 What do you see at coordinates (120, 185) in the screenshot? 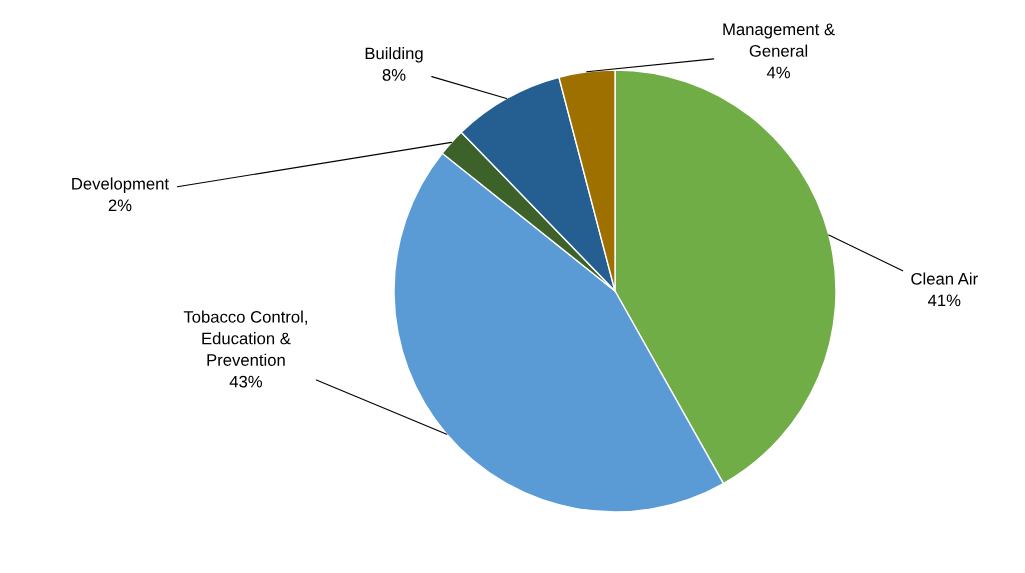
I see `slice-label: Development` at bounding box center [120, 185].